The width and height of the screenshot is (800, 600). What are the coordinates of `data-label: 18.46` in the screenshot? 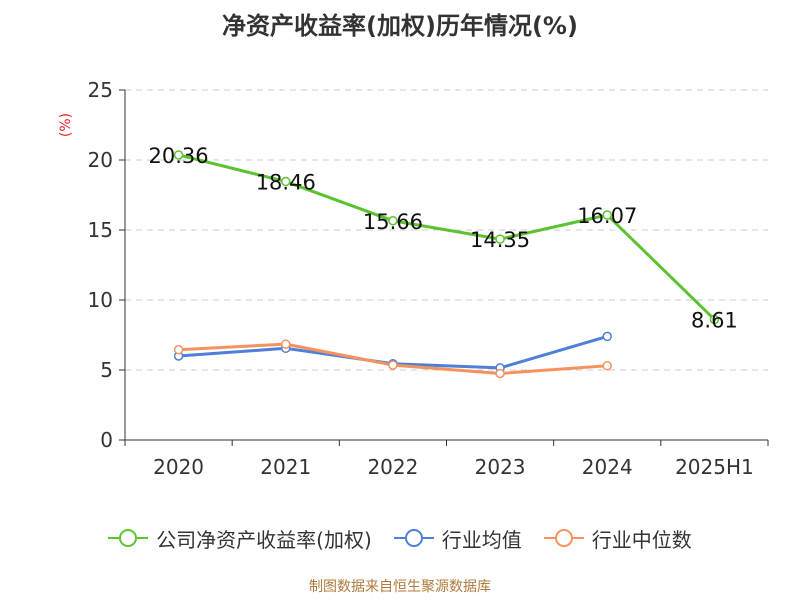 It's located at (286, 183).